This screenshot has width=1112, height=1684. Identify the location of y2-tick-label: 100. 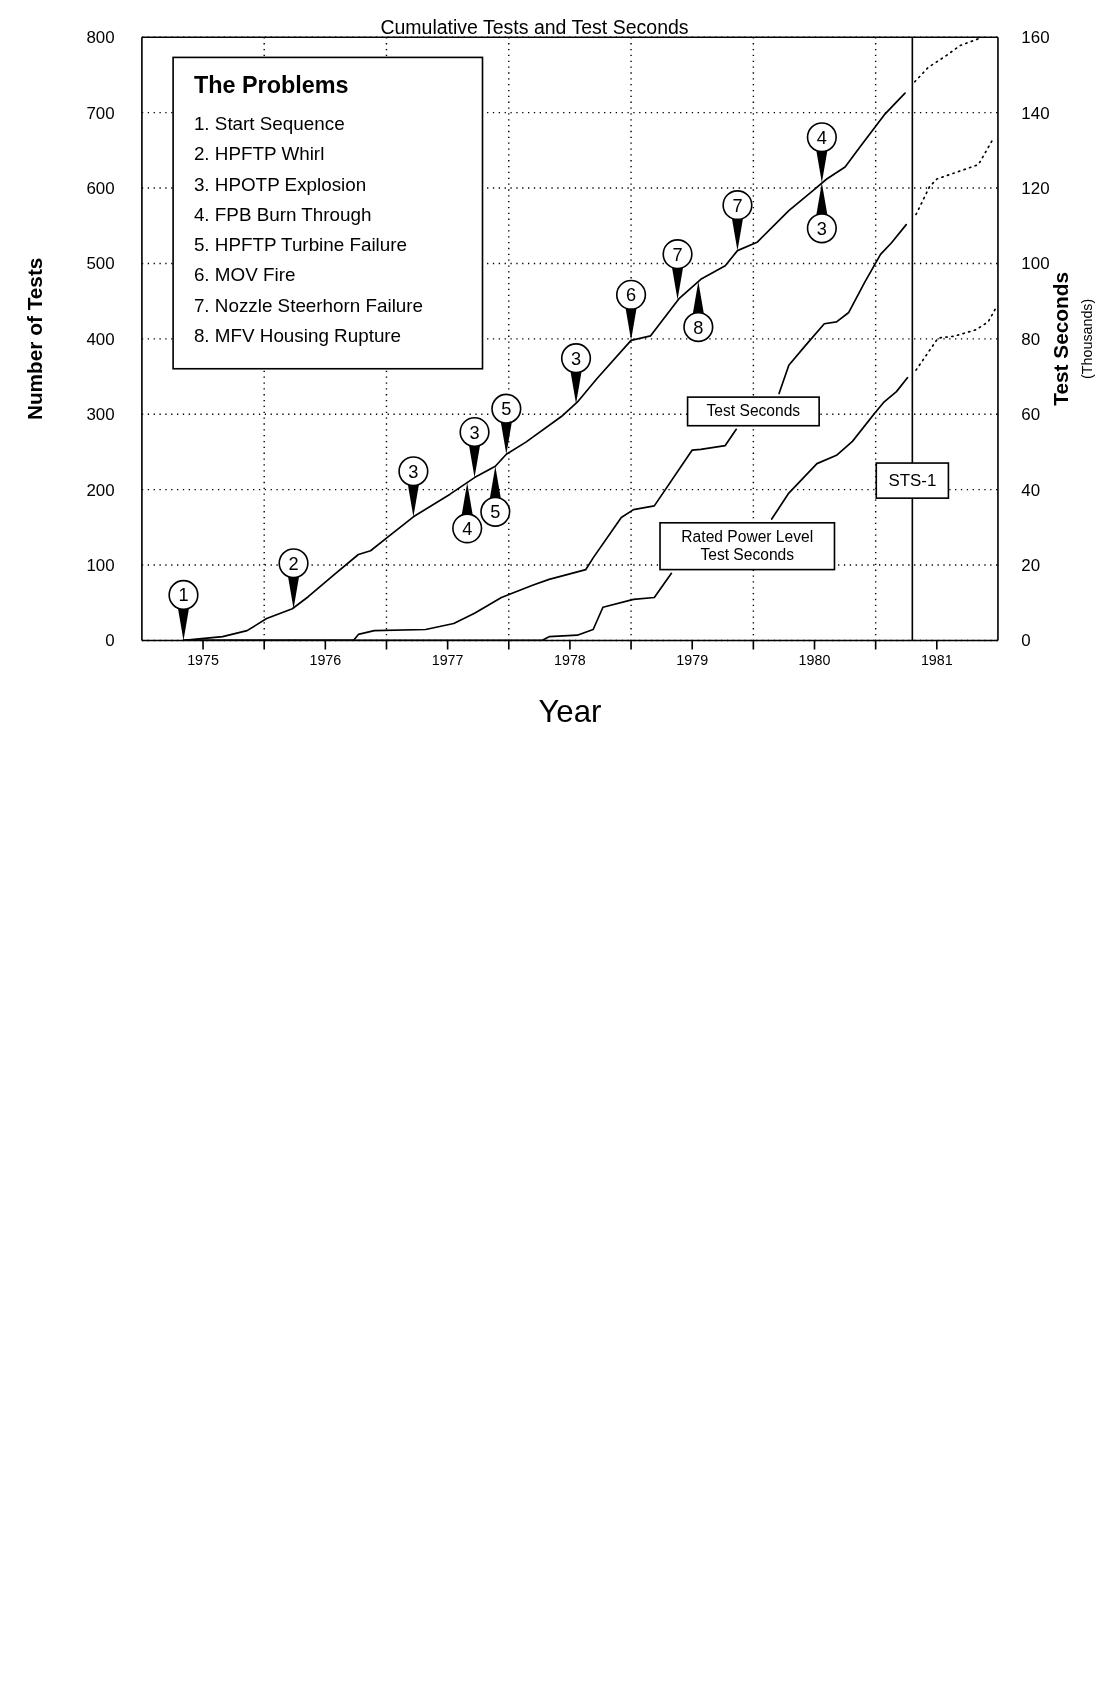
(1035, 264).